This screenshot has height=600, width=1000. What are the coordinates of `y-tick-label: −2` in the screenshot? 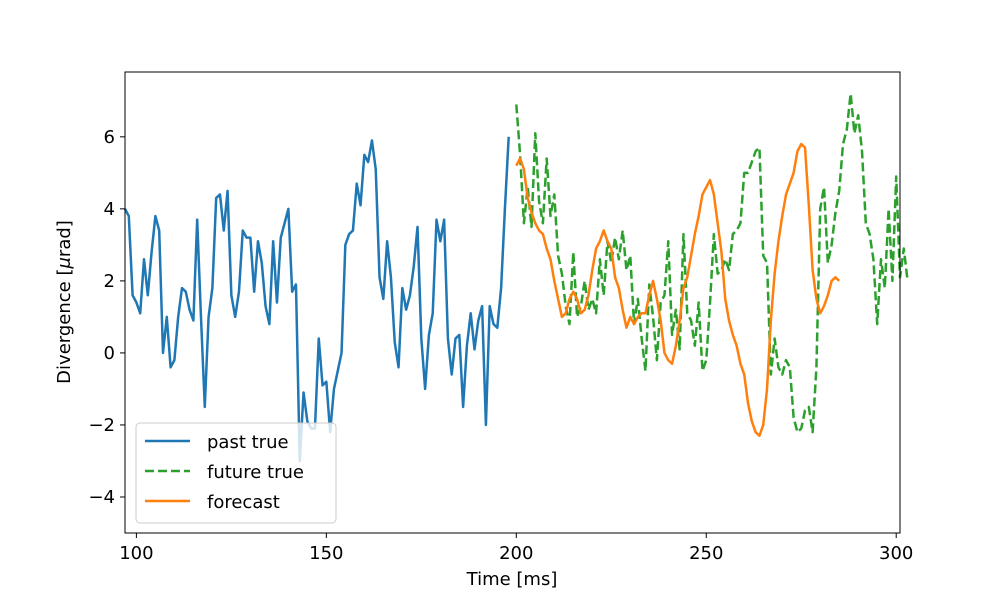 It's located at (101, 425).